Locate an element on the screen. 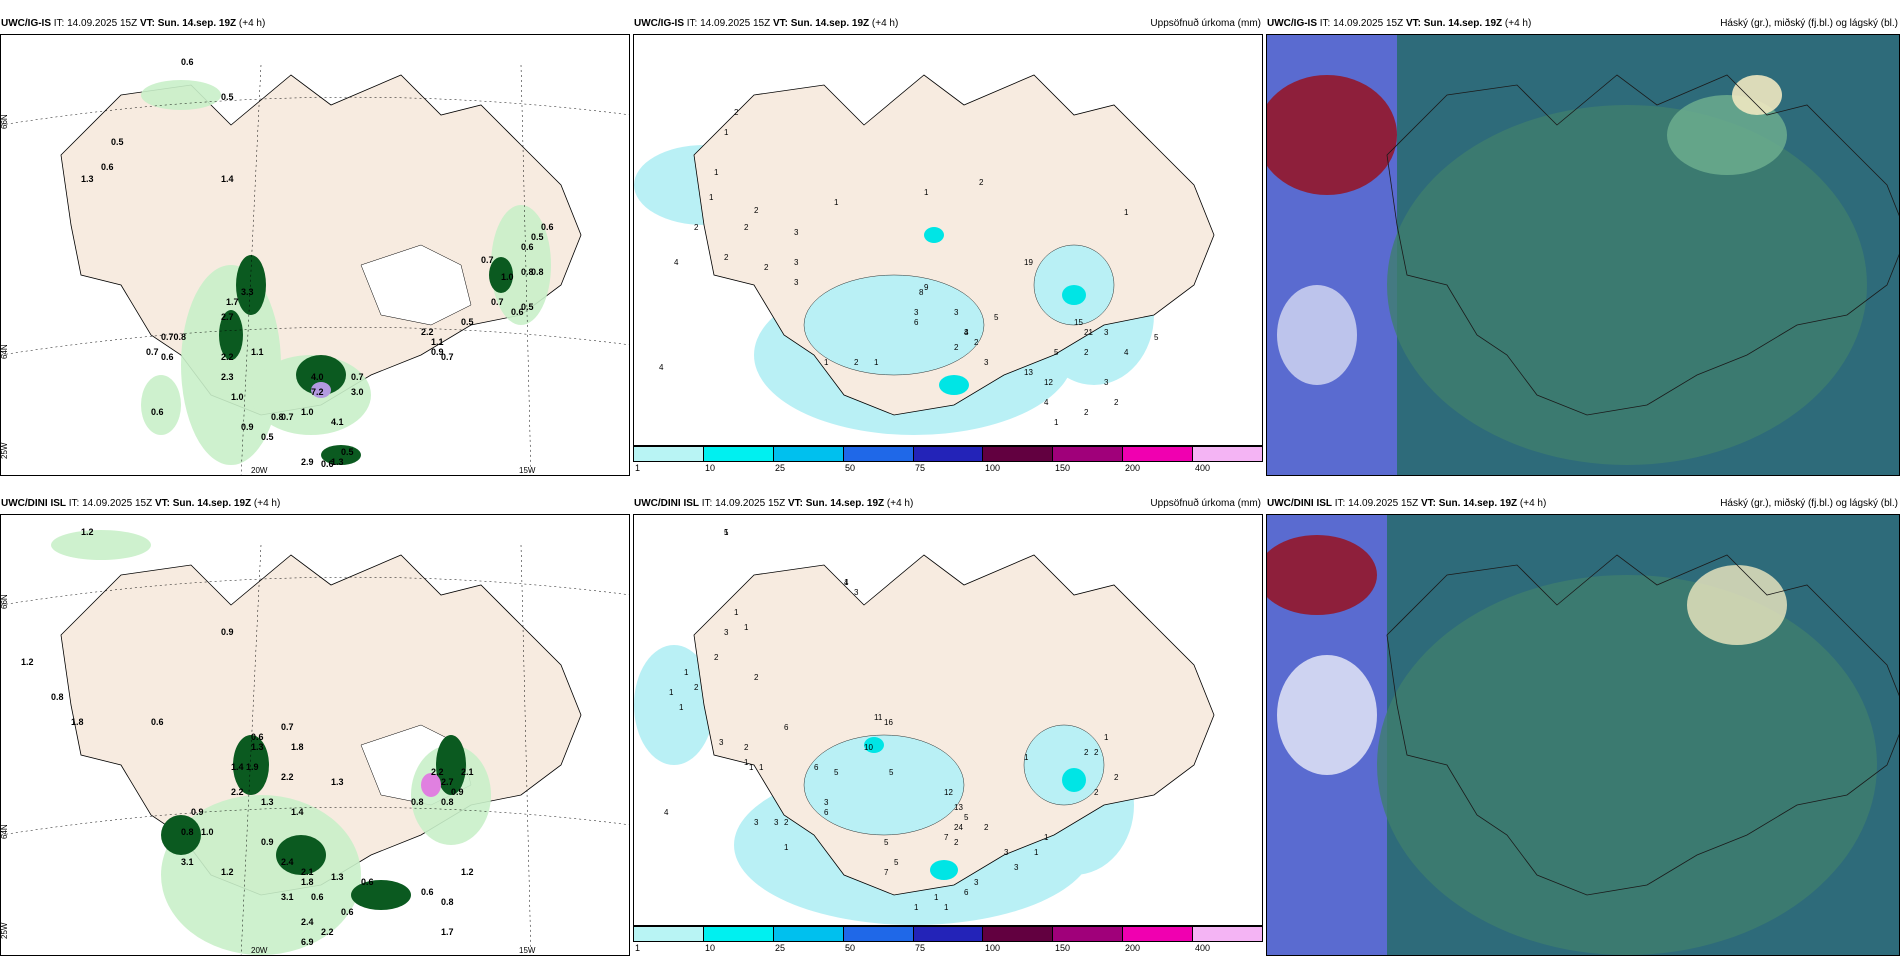  value-label: 2.1 is located at coordinates (307, 872).